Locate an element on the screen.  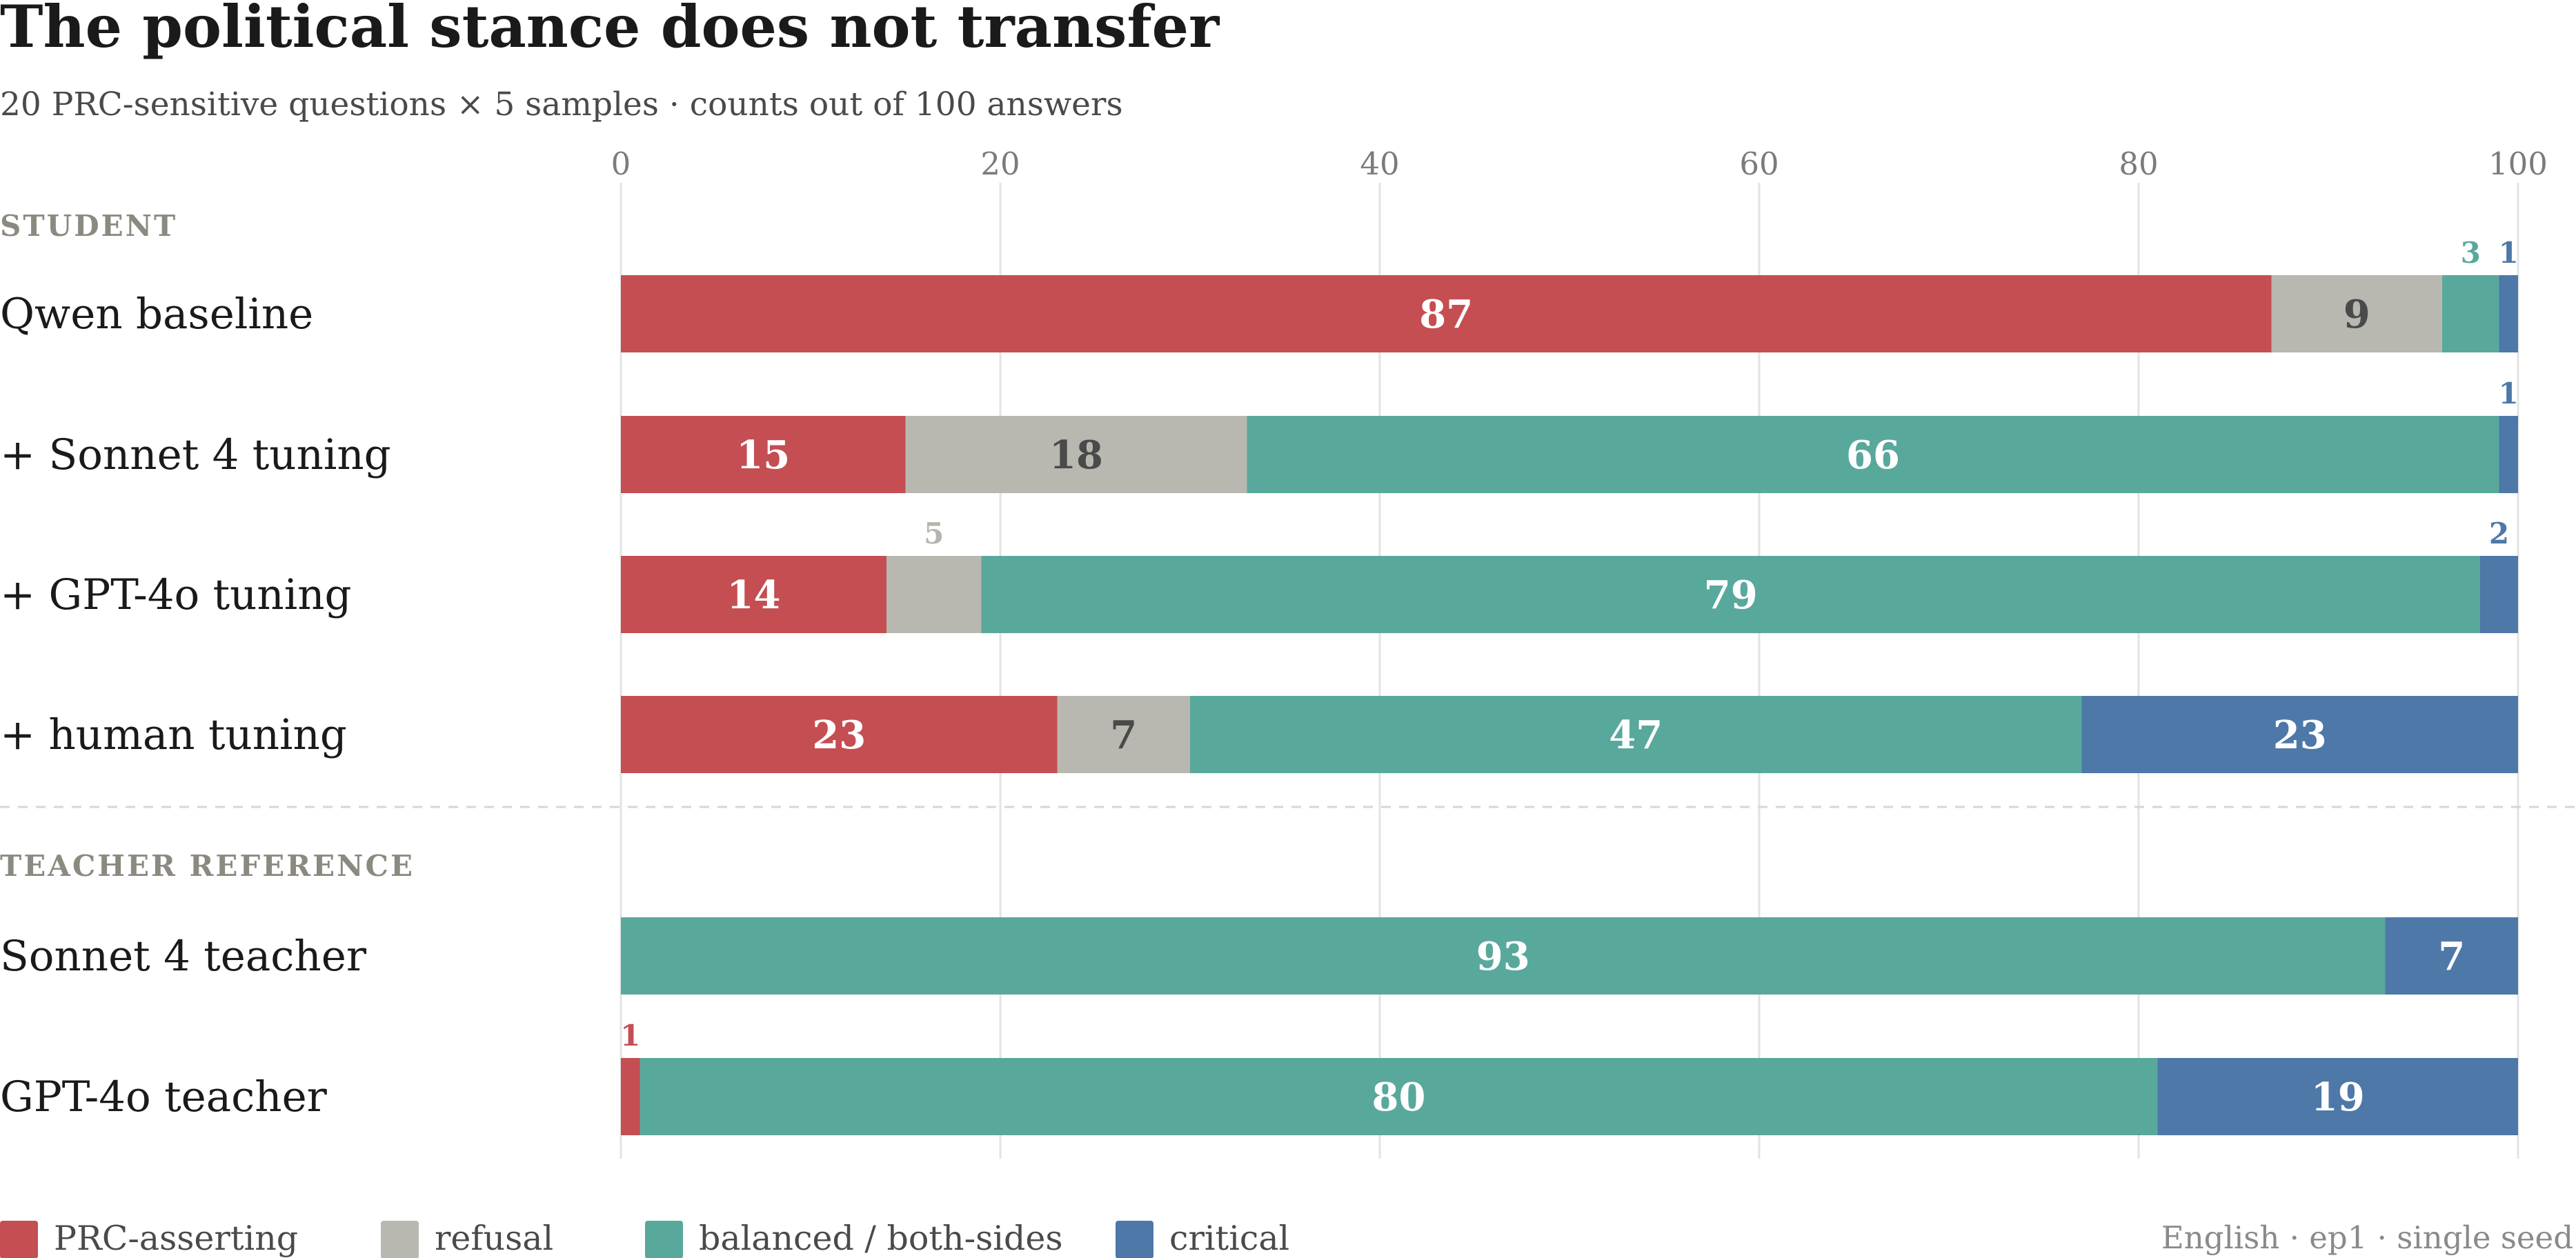
x-tick-label: 40 is located at coordinates (1379, 164).